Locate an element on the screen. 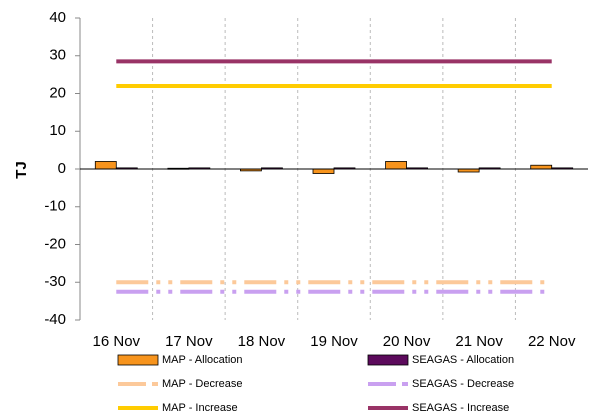  x-tick-label: 18 Nov is located at coordinates (262, 341).